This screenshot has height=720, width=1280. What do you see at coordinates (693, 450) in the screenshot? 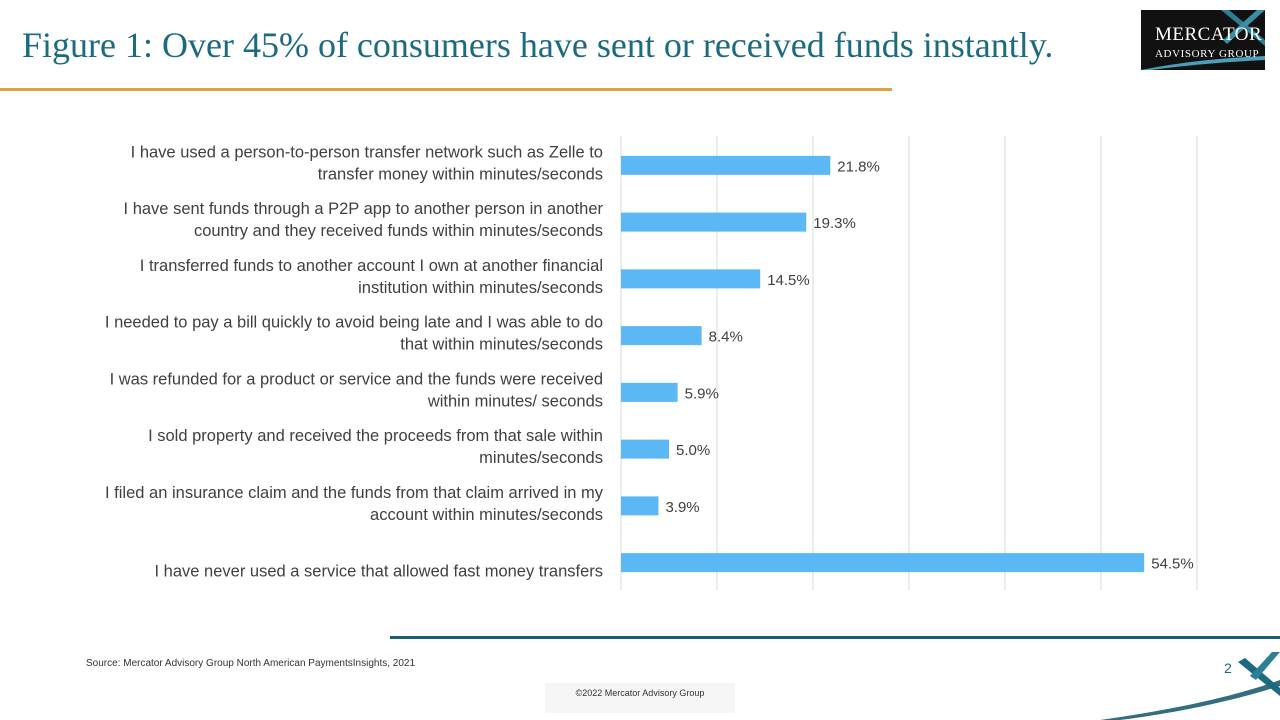
I see `data-label: 5.0%` at bounding box center [693, 450].